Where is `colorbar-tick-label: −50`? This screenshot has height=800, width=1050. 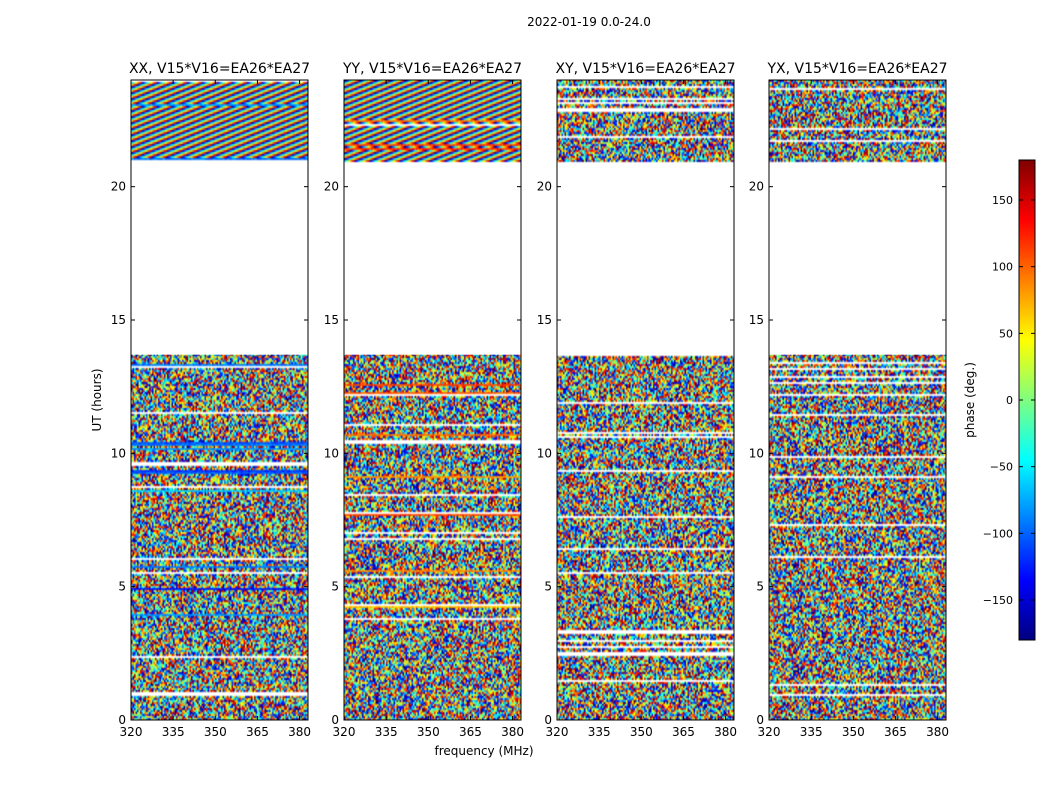
colorbar-tick-label: −50 is located at coordinates (1001, 467).